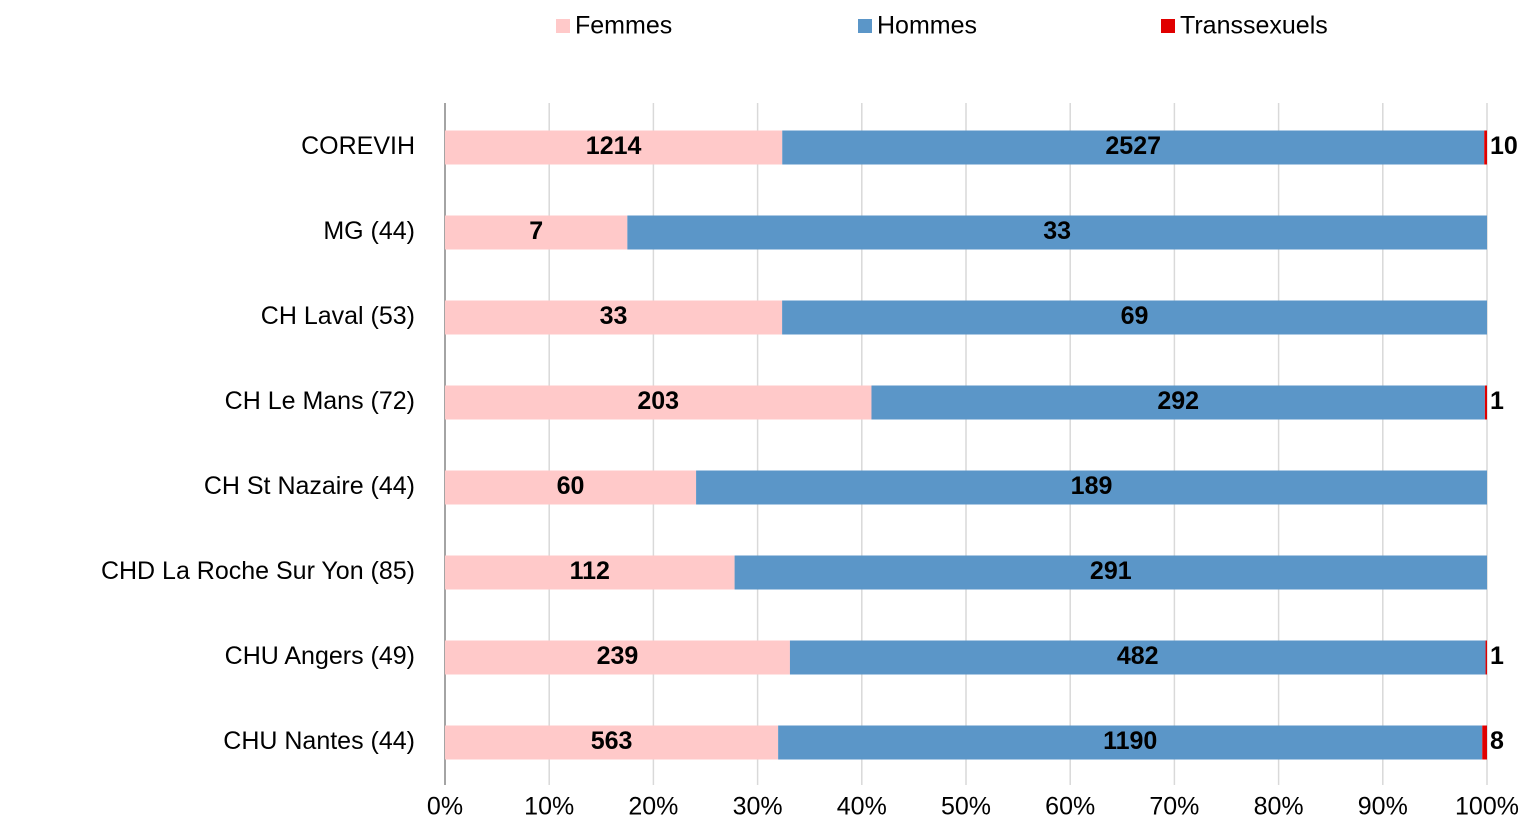 This screenshot has width=1528, height=832. I want to click on data-label: 112, so click(590, 571).